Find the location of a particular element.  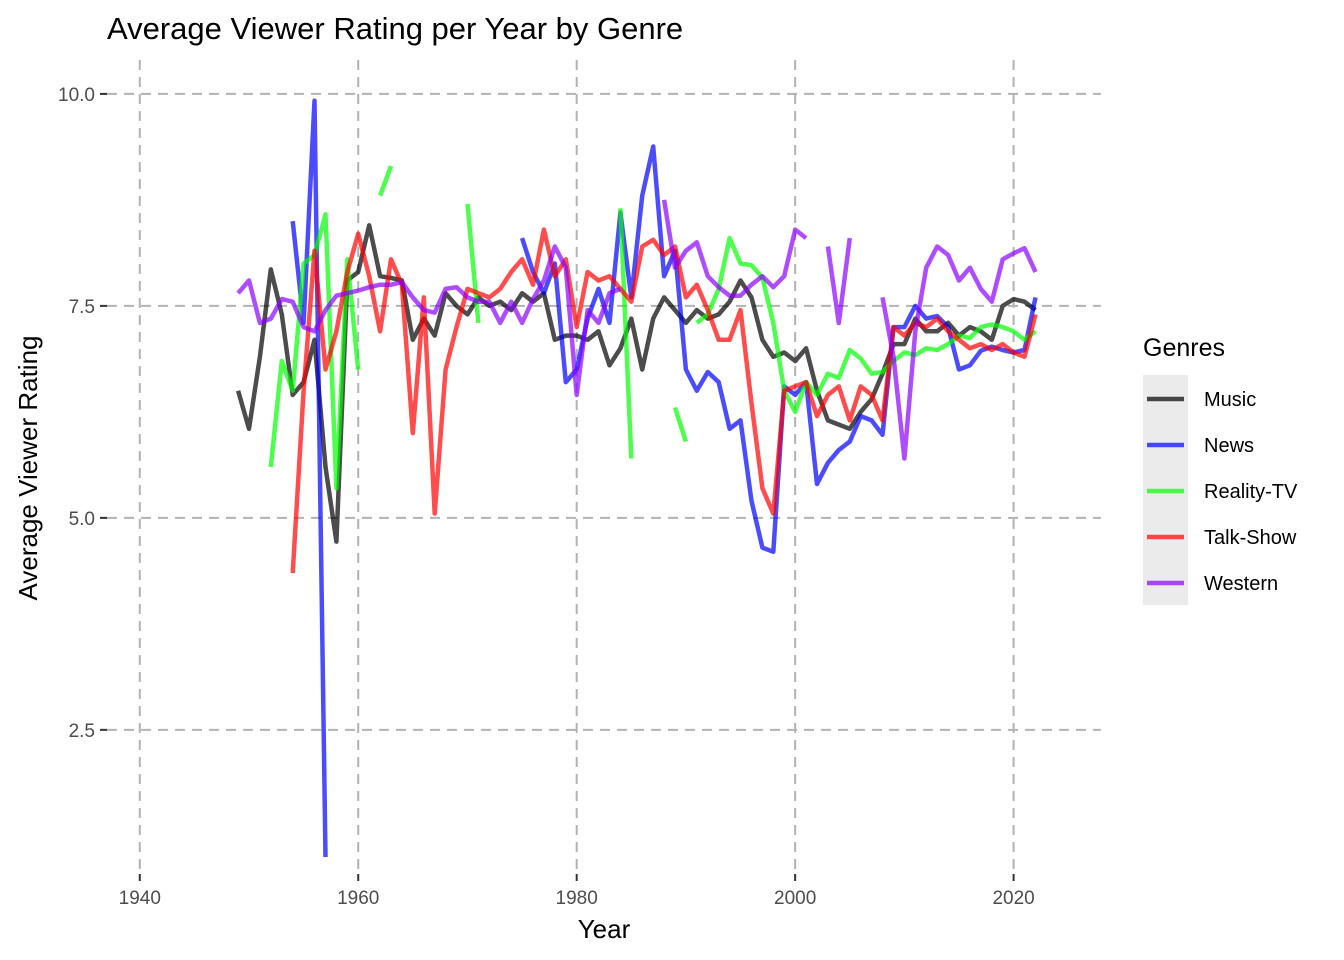

legend-label-news: News is located at coordinates (1229, 446).